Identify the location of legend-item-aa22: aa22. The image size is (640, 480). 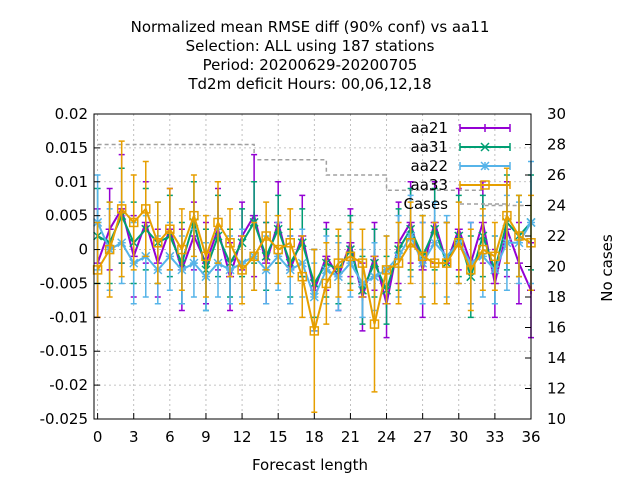
(461, 166).